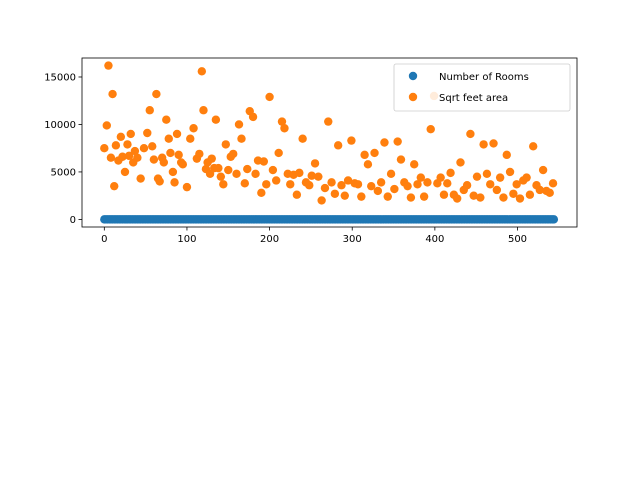  I want to click on legend-box, so click(482, 87).